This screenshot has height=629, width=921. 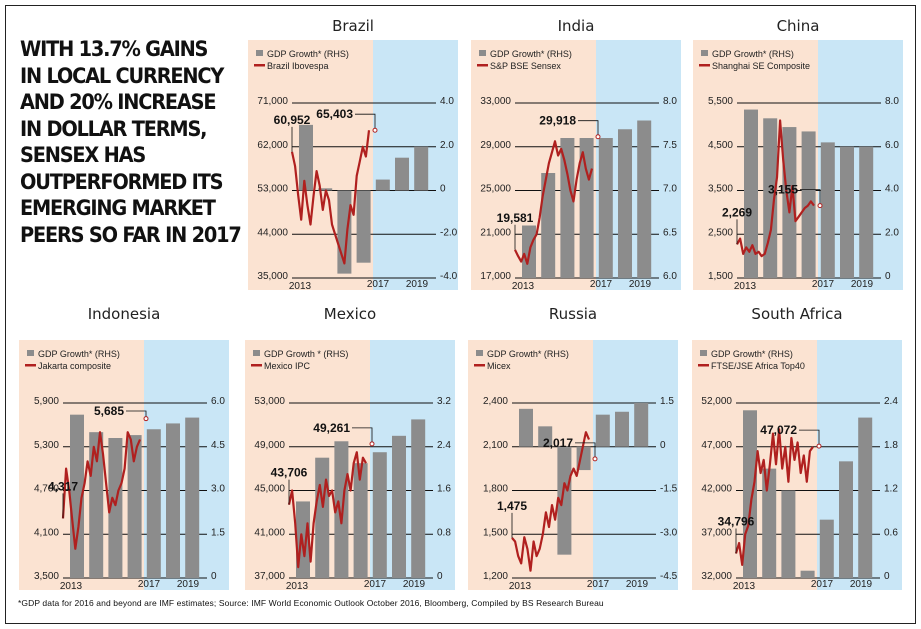 I want to click on left-axis-tick-label: 1,200, so click(x=495, y=576).